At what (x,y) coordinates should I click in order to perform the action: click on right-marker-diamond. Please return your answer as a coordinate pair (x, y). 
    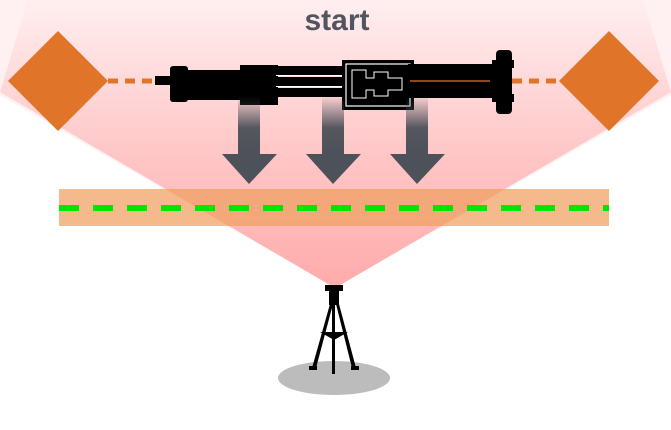
    Looking at the image, I should click on (609, 81).